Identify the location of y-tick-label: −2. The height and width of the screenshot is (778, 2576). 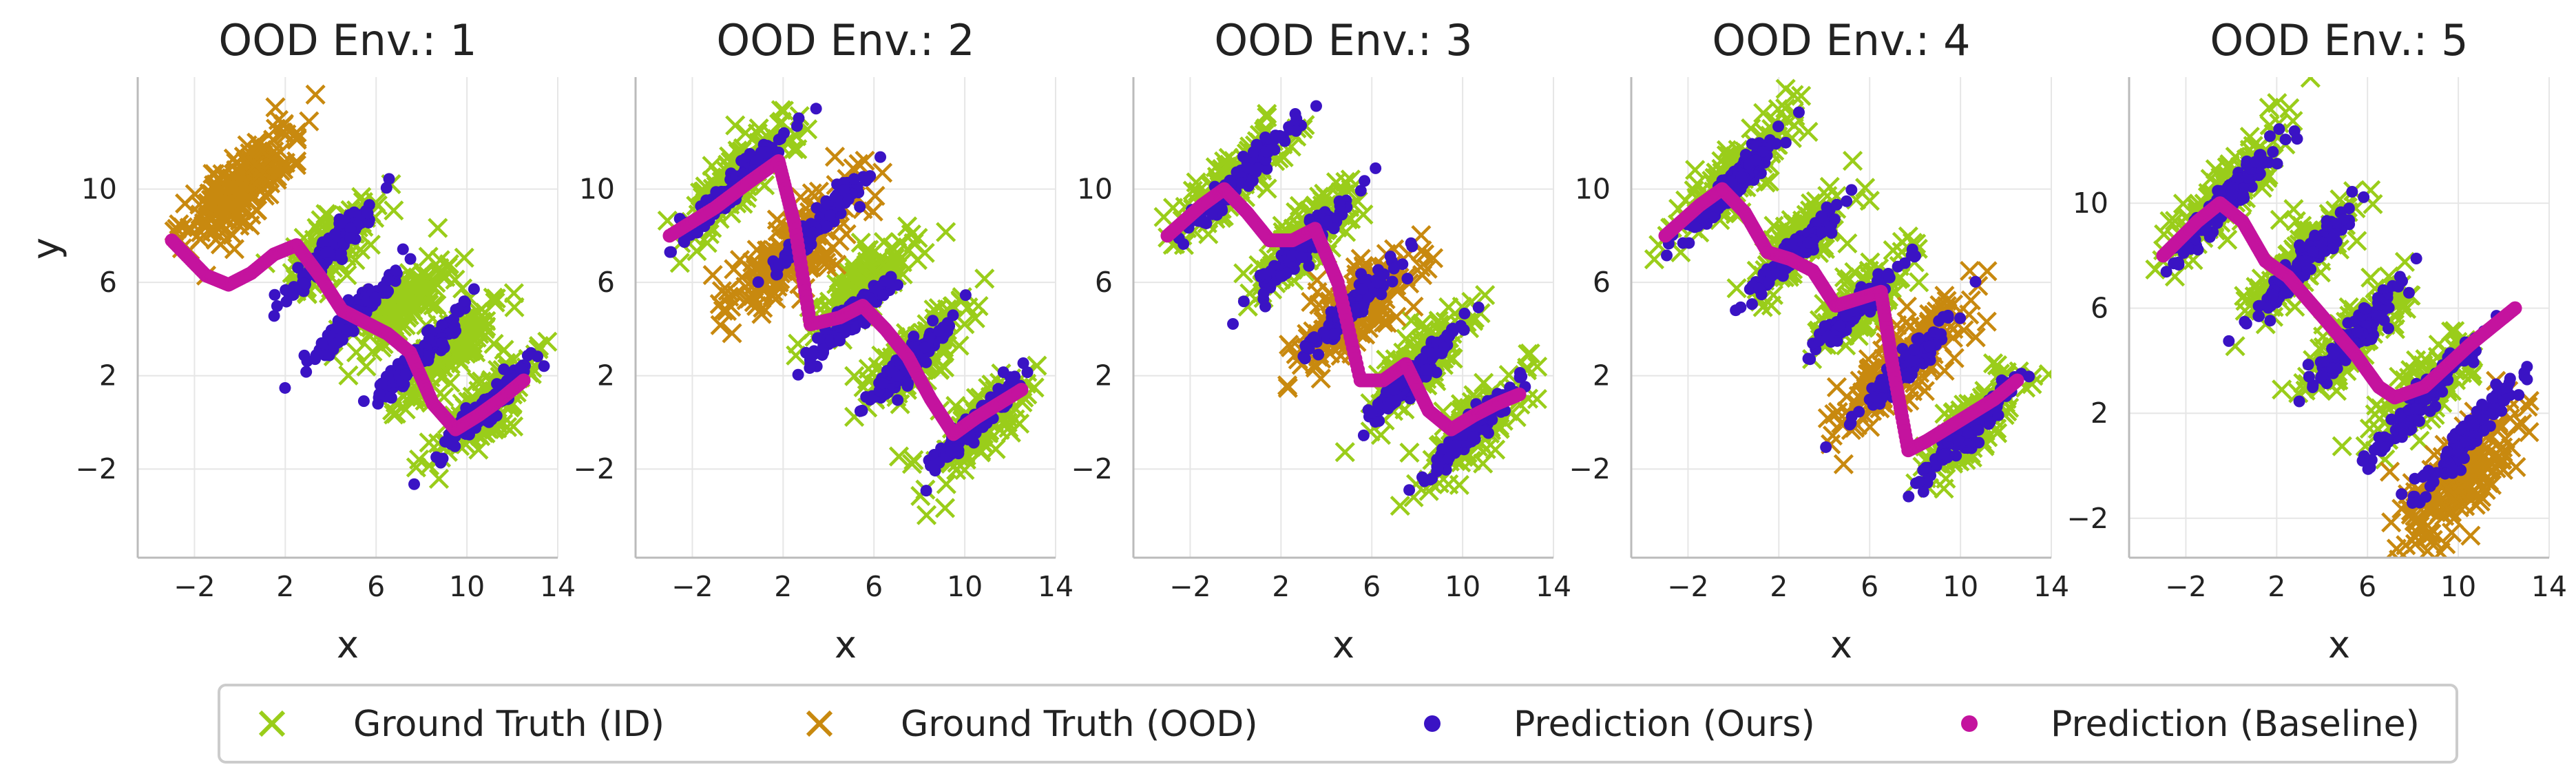
(96, 468).